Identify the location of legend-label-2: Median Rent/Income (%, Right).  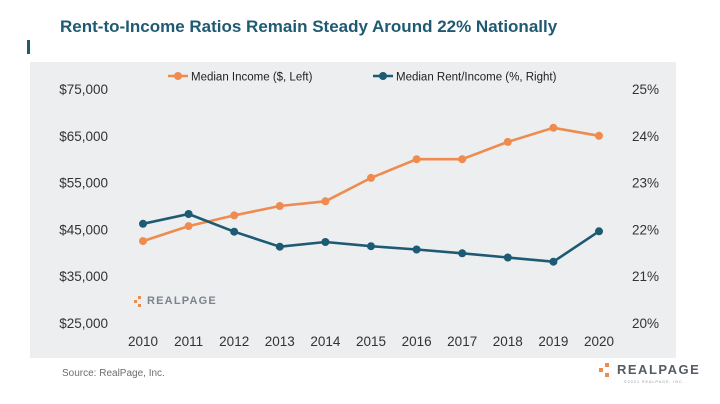
(476, 78).